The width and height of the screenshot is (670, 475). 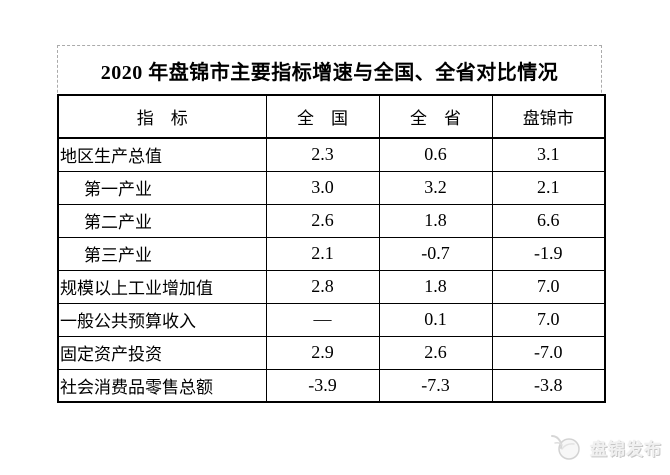 I want to click on table-row: 一般公共预算收入 — 0.1 7.0, so click(x=331, y=319).